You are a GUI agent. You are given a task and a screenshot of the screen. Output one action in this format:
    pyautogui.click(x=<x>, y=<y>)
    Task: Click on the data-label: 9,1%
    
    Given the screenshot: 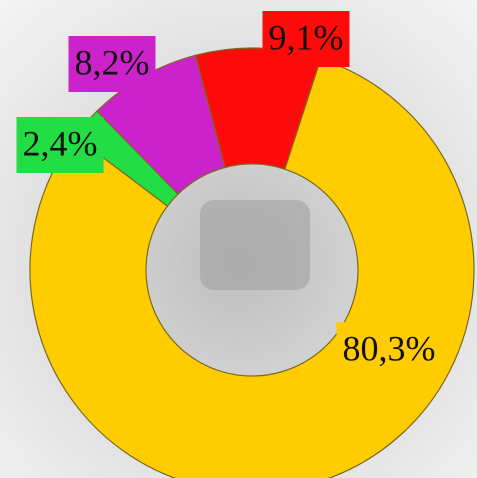 What is the action you would take?
    pyautogui.click(x=306, y=37)
    